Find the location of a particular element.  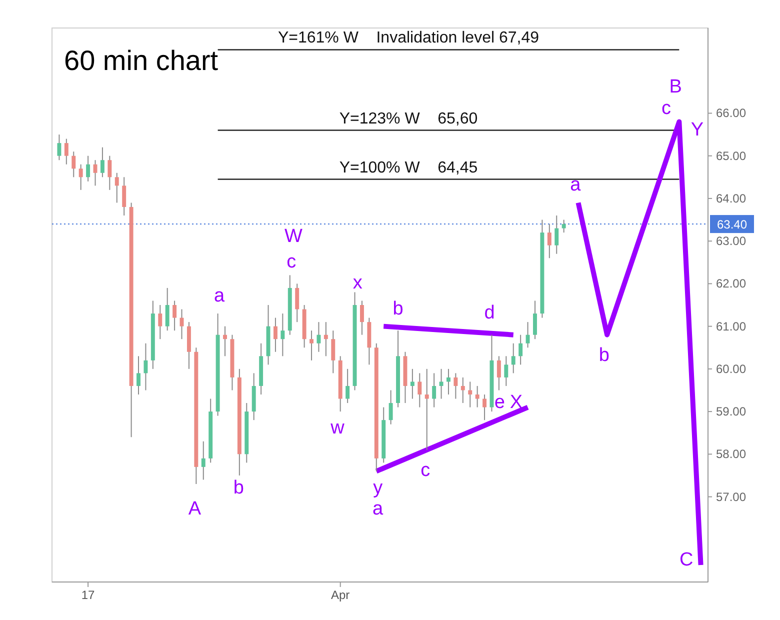

y-tick-label: 63.00 is located at coordinates (731, 241).